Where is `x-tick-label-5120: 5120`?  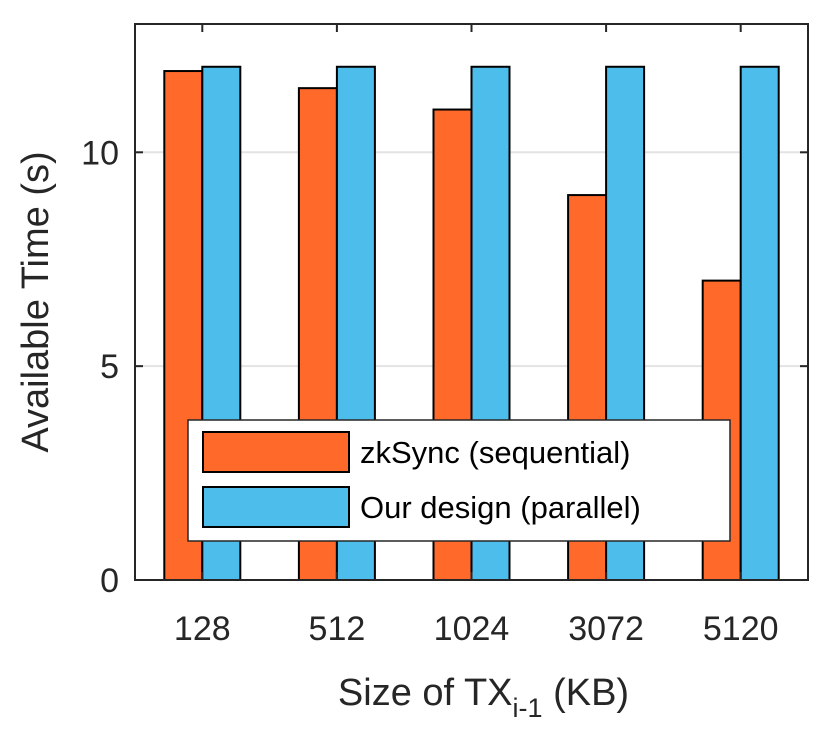
x-tick-label-5120: 5120 is located at coordinates (741, 629).